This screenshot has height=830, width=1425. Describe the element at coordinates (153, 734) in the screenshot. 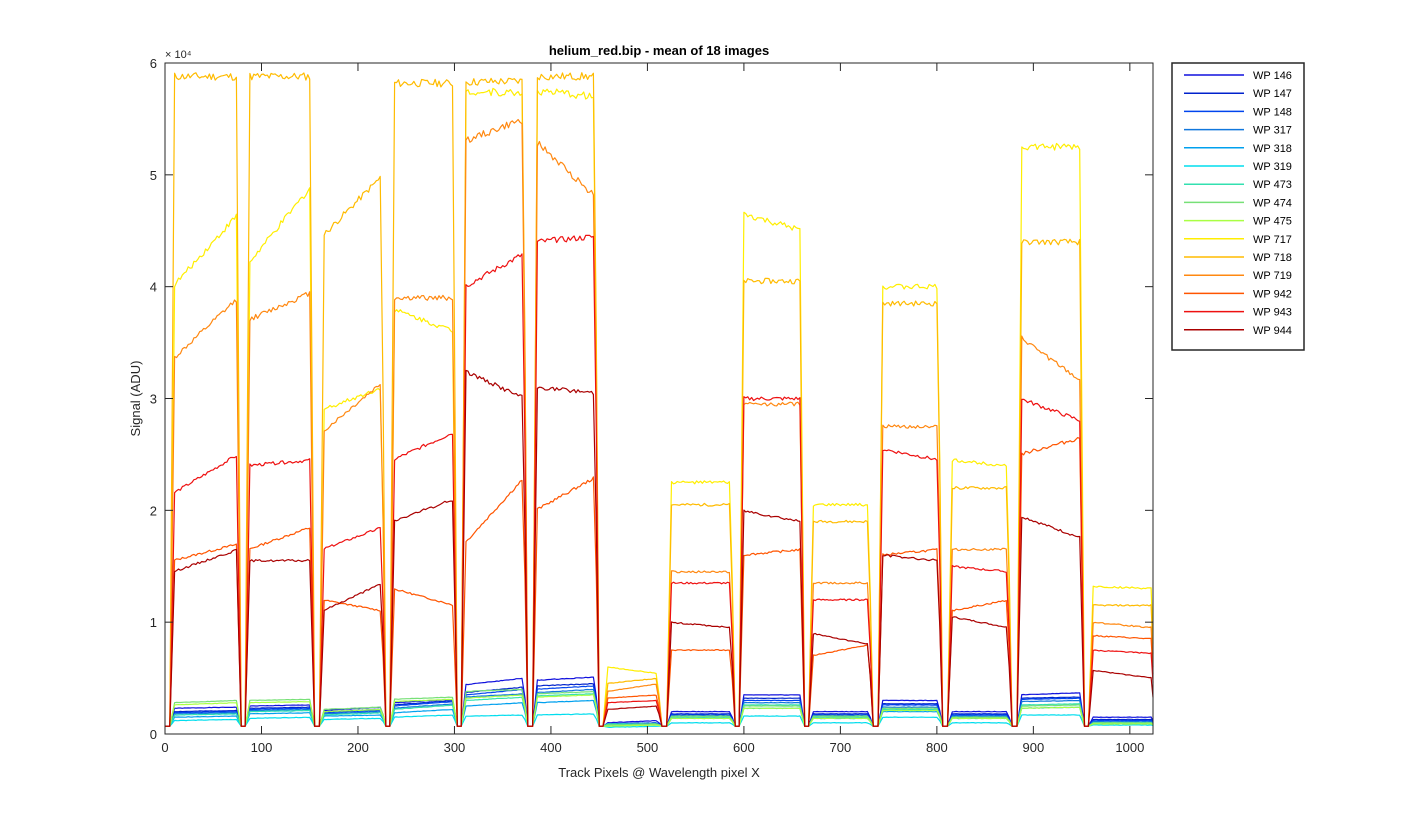

I see `y-tick-label: 0` at that location.